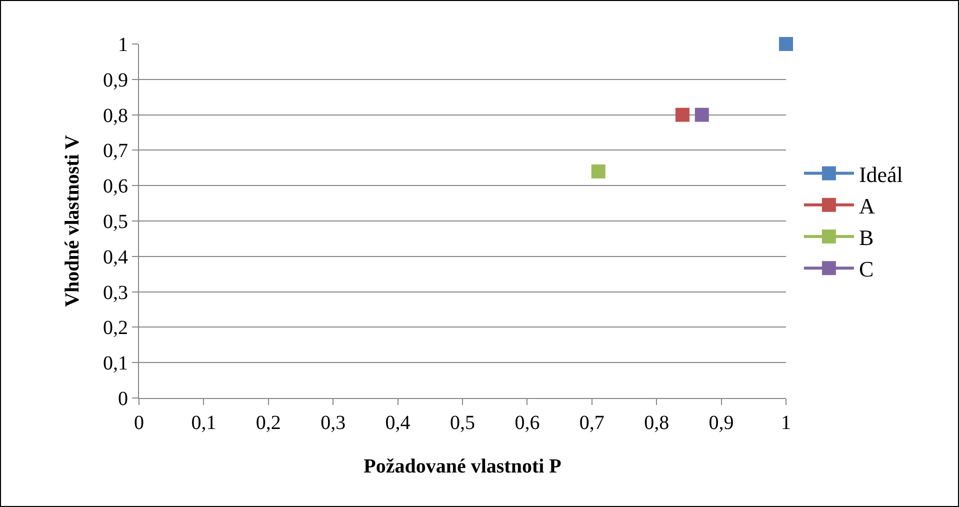  I want to click on x-tick-label: 0,4, so click(397, 423).